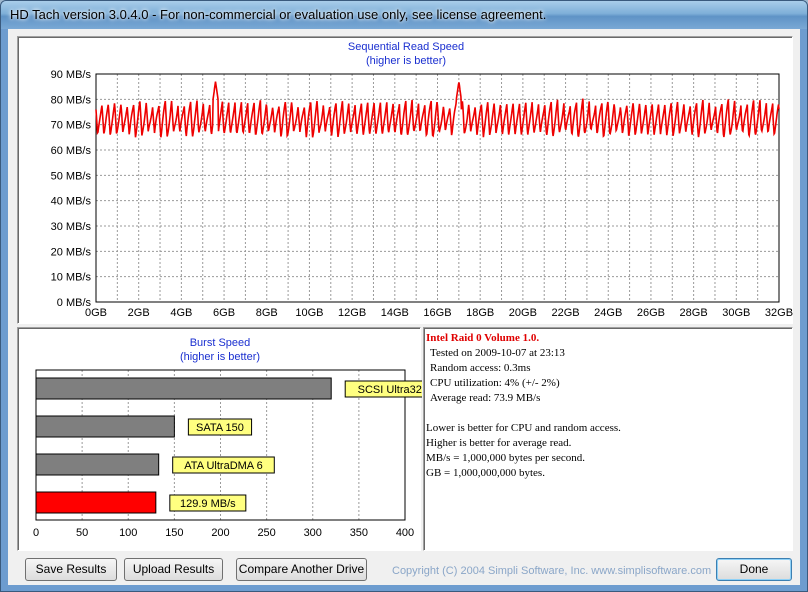 Image resolution: width=808 pixels, height=592 pixels. I want to click on bar-label: 129.9 MB/s, so click(208, 504).